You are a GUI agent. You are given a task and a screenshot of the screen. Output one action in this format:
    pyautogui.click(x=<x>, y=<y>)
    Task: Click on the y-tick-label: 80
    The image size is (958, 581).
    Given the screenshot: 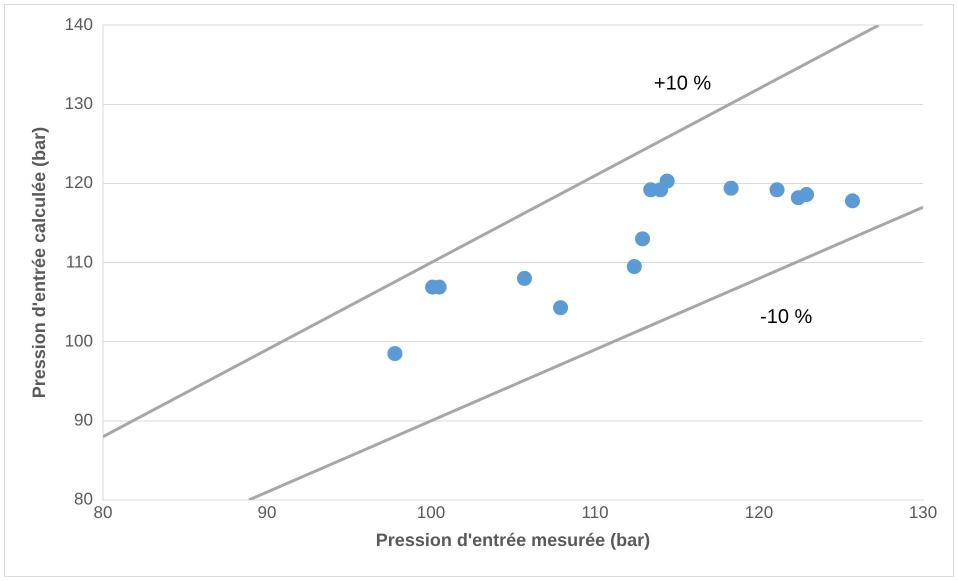 What is the action you would take?
    pyautogui.click(x=83, y=499)
    